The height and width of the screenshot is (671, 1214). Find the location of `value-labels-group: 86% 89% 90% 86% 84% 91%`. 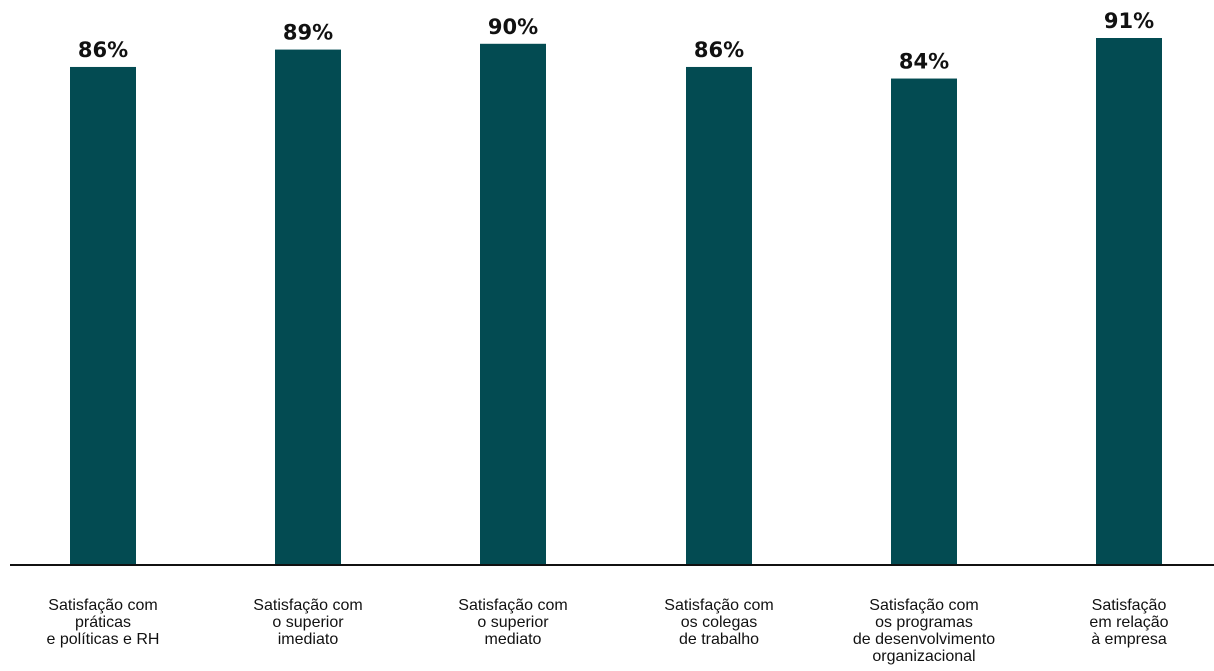

value-labels-group: 86% 89% 90% 86% 84% 91% is located at coordinates (616, 41).